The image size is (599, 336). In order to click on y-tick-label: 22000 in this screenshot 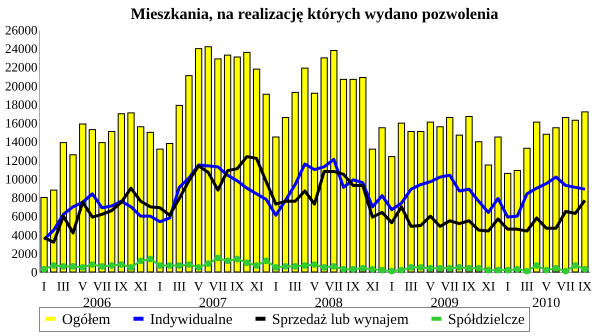, I will do `click(21, 67)`.